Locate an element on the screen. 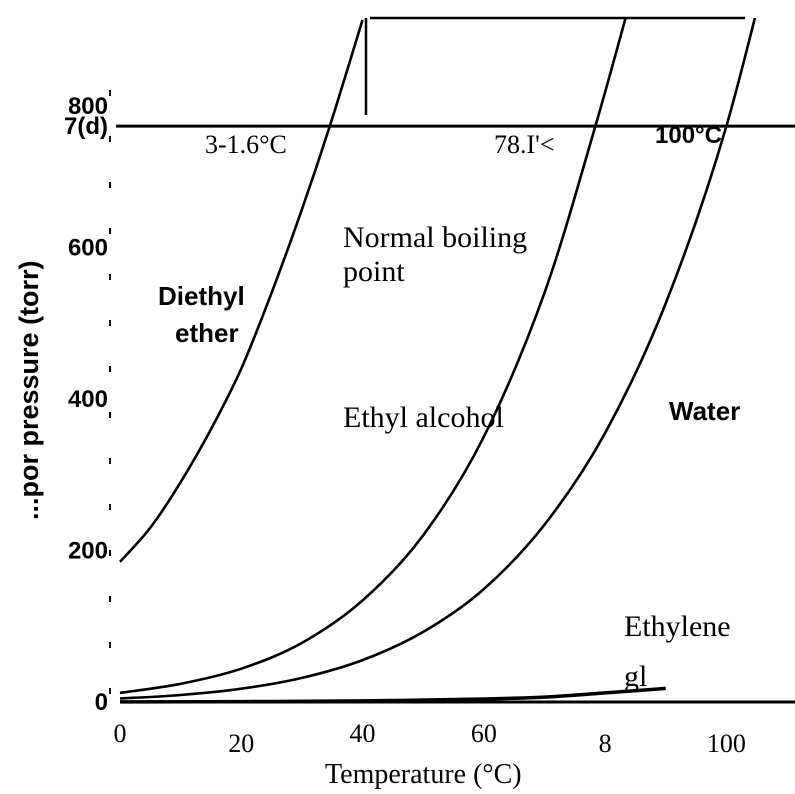 This screenshot has width=795, height=794. x-tick-label: 60 is located at coordinates (484, 733).